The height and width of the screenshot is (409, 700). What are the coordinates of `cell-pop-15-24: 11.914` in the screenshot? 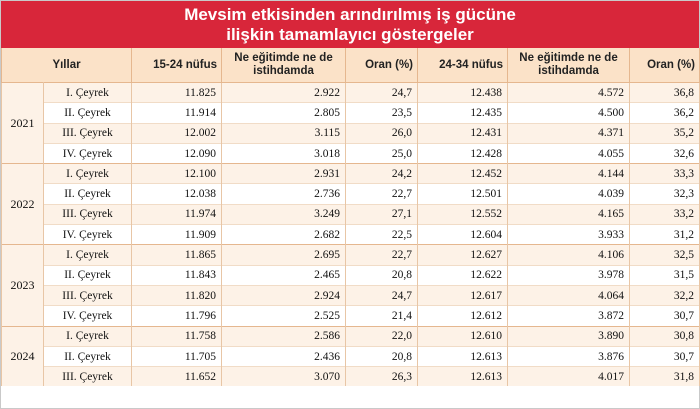 It's located at (177, 113).